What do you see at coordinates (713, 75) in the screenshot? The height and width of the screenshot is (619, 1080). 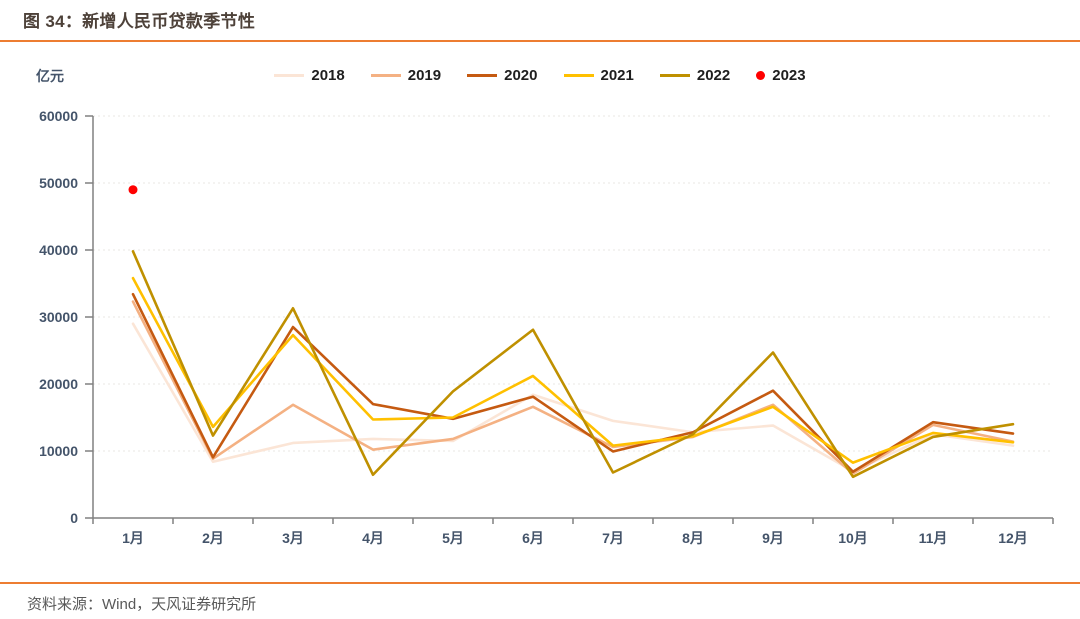 I see `legend-label: 2022` at bounding box center [713, 75].